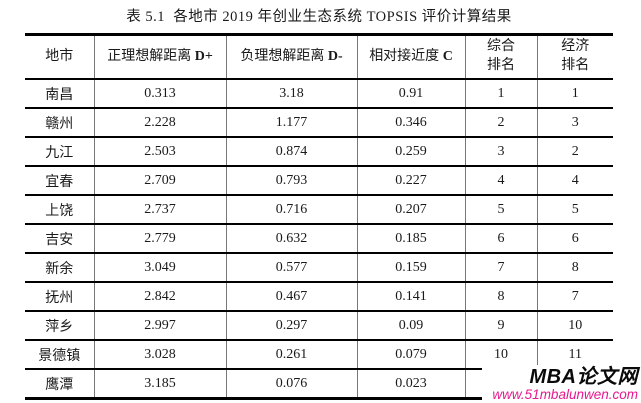 The width and height of the screenshot is (641, 403). I want to click on cell-d-minus: 0.261, so click(291, 355).